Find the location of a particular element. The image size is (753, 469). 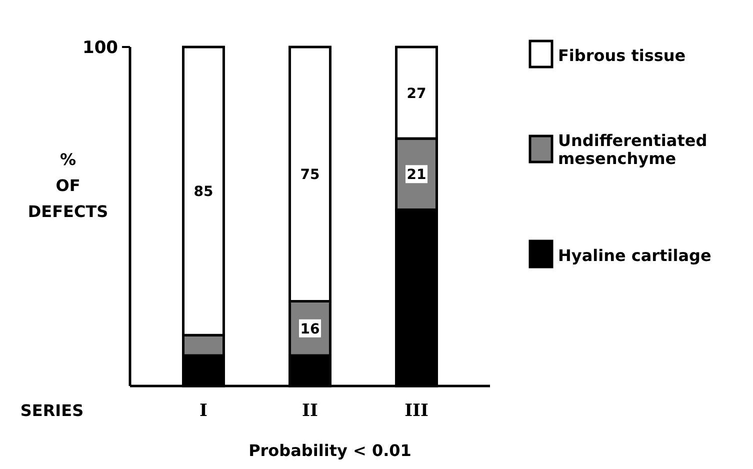

data-label: 21 is located at coordinates (416, 175).